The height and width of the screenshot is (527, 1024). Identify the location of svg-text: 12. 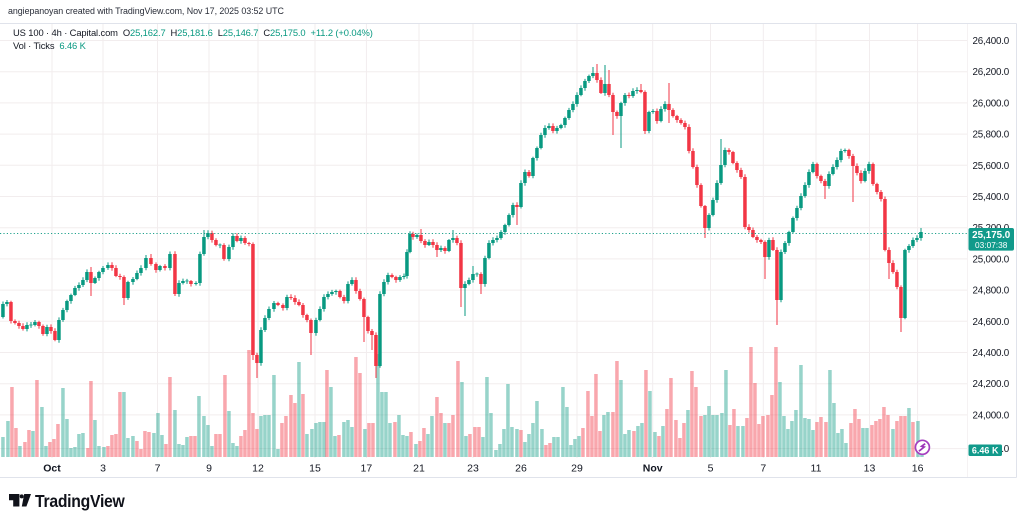
(258, 469).